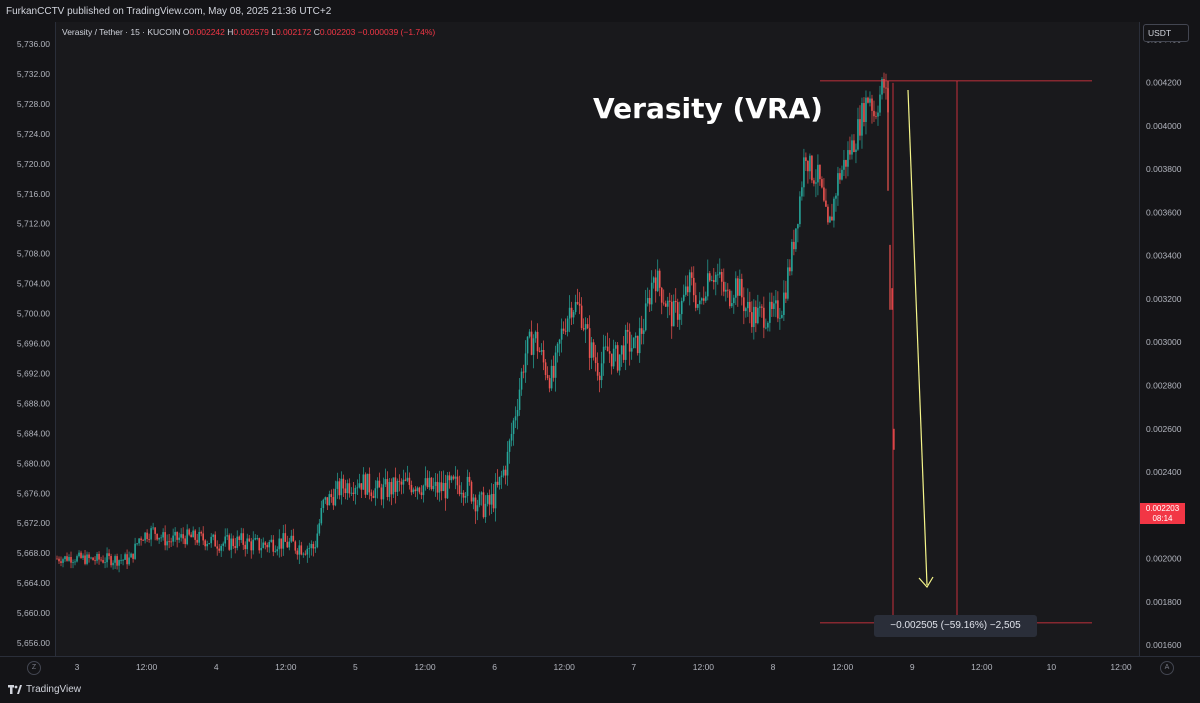 The image size is (1200, 703). I want to click on chart-annotation-title: Verasity (VRA), so click(708, 108).